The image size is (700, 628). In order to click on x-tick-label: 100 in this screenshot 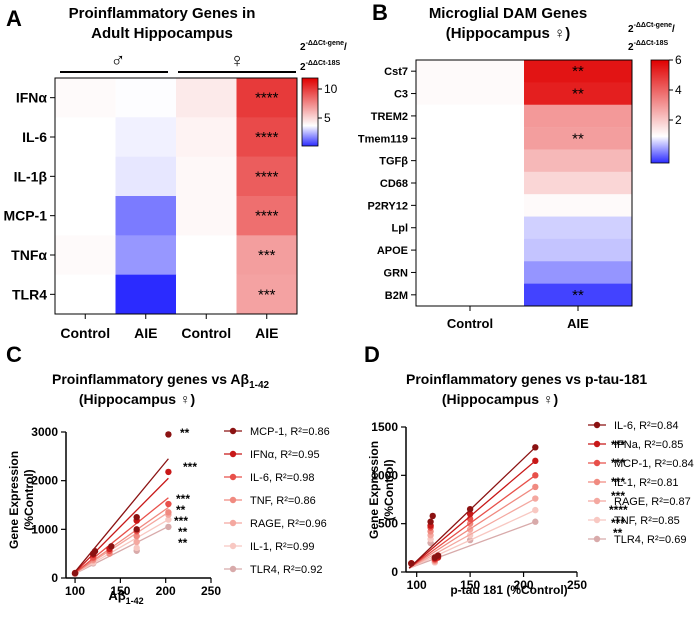, I will do `click(75, 591)`.